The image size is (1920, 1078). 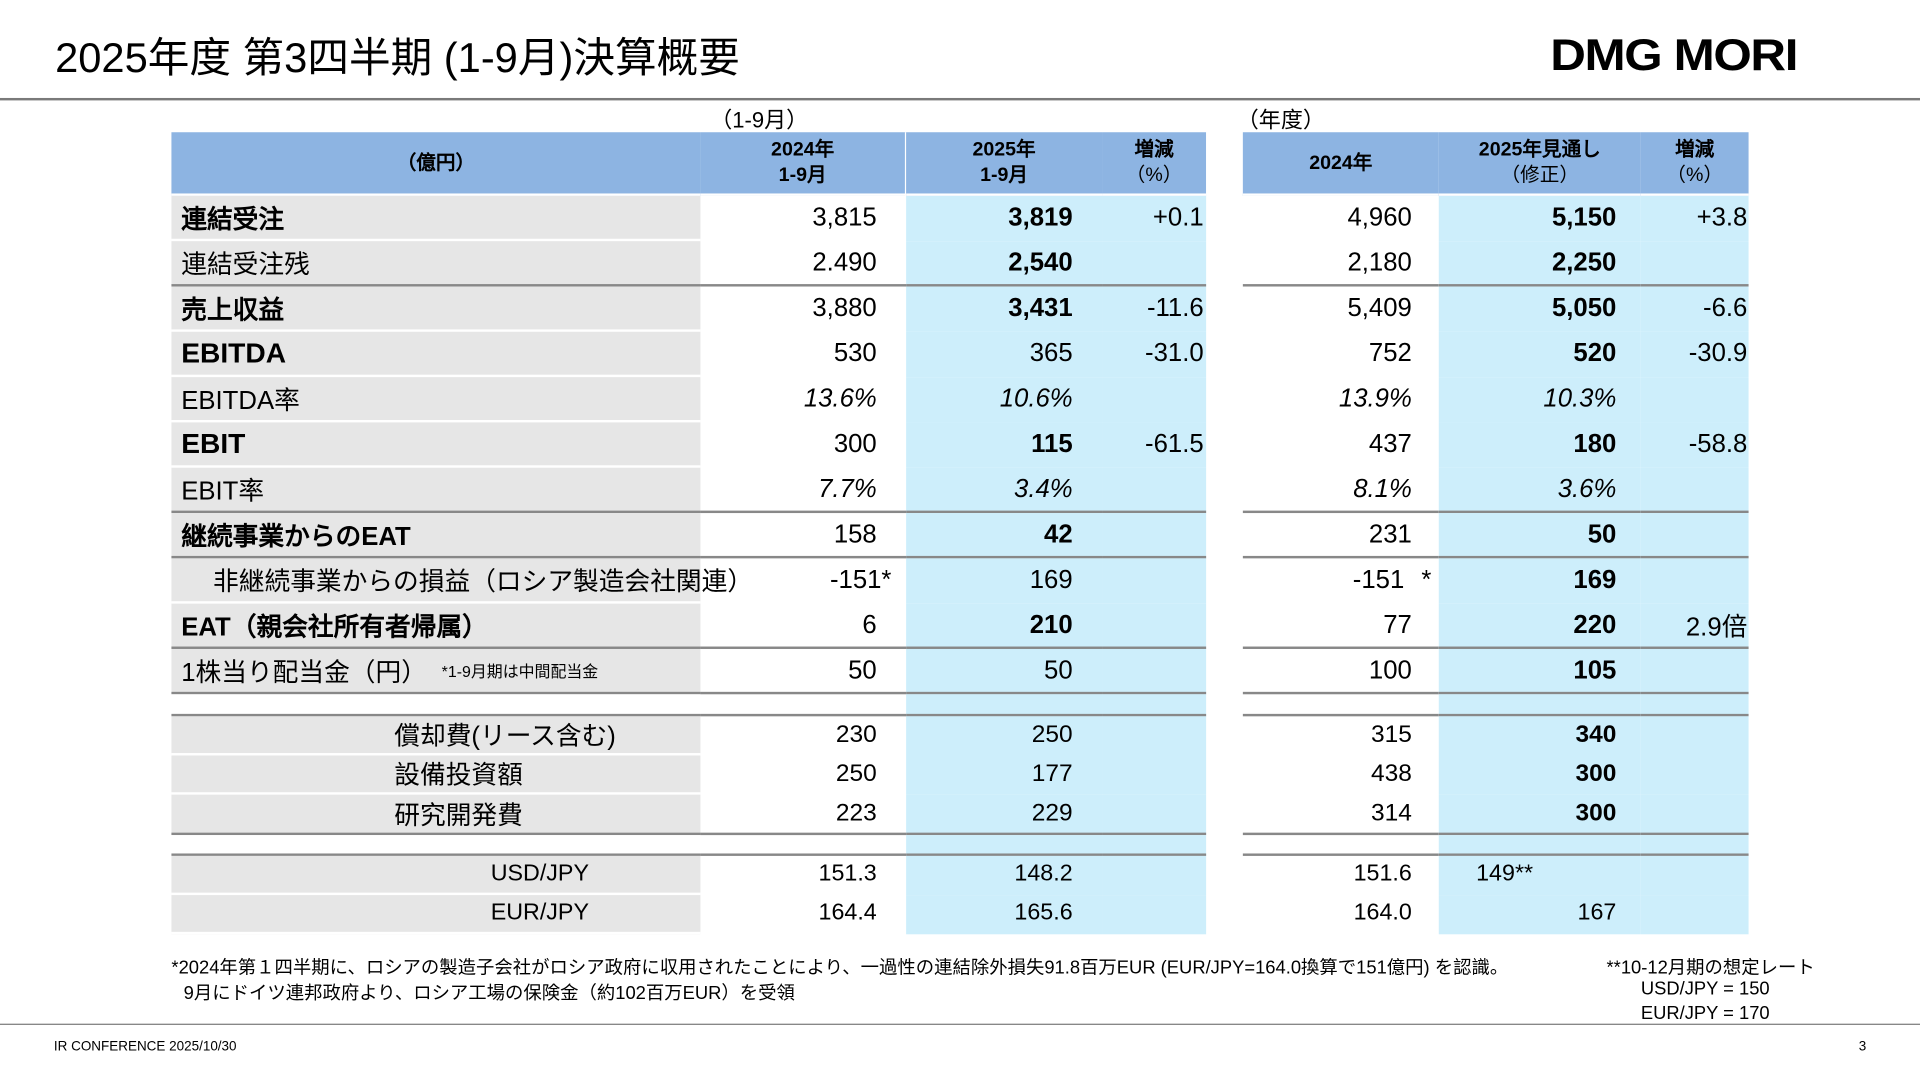 I want to click on table-row: 1株当り配当金（円） *1-9月期は中間配当金 50 50 100 105, so click(x=960, y=671).